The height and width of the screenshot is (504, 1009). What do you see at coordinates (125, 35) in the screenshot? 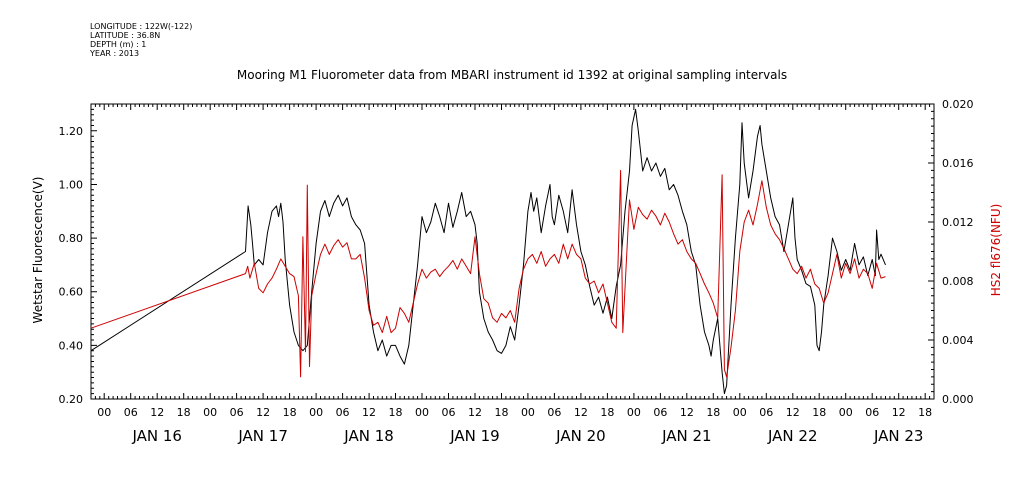
I see `latitude-label: LATITUDE : 36.8N` at bounding box center [125, 35].